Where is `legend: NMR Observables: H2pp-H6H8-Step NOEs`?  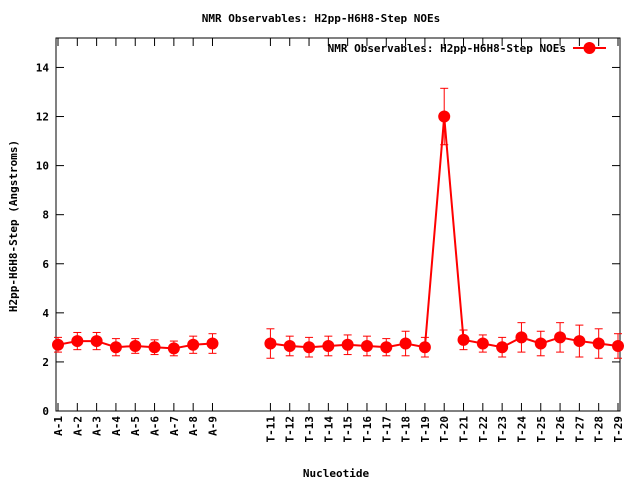
legend: NMR Observables: H2pp-H6H8-Step NOEs is located at coordinates (467, 48).